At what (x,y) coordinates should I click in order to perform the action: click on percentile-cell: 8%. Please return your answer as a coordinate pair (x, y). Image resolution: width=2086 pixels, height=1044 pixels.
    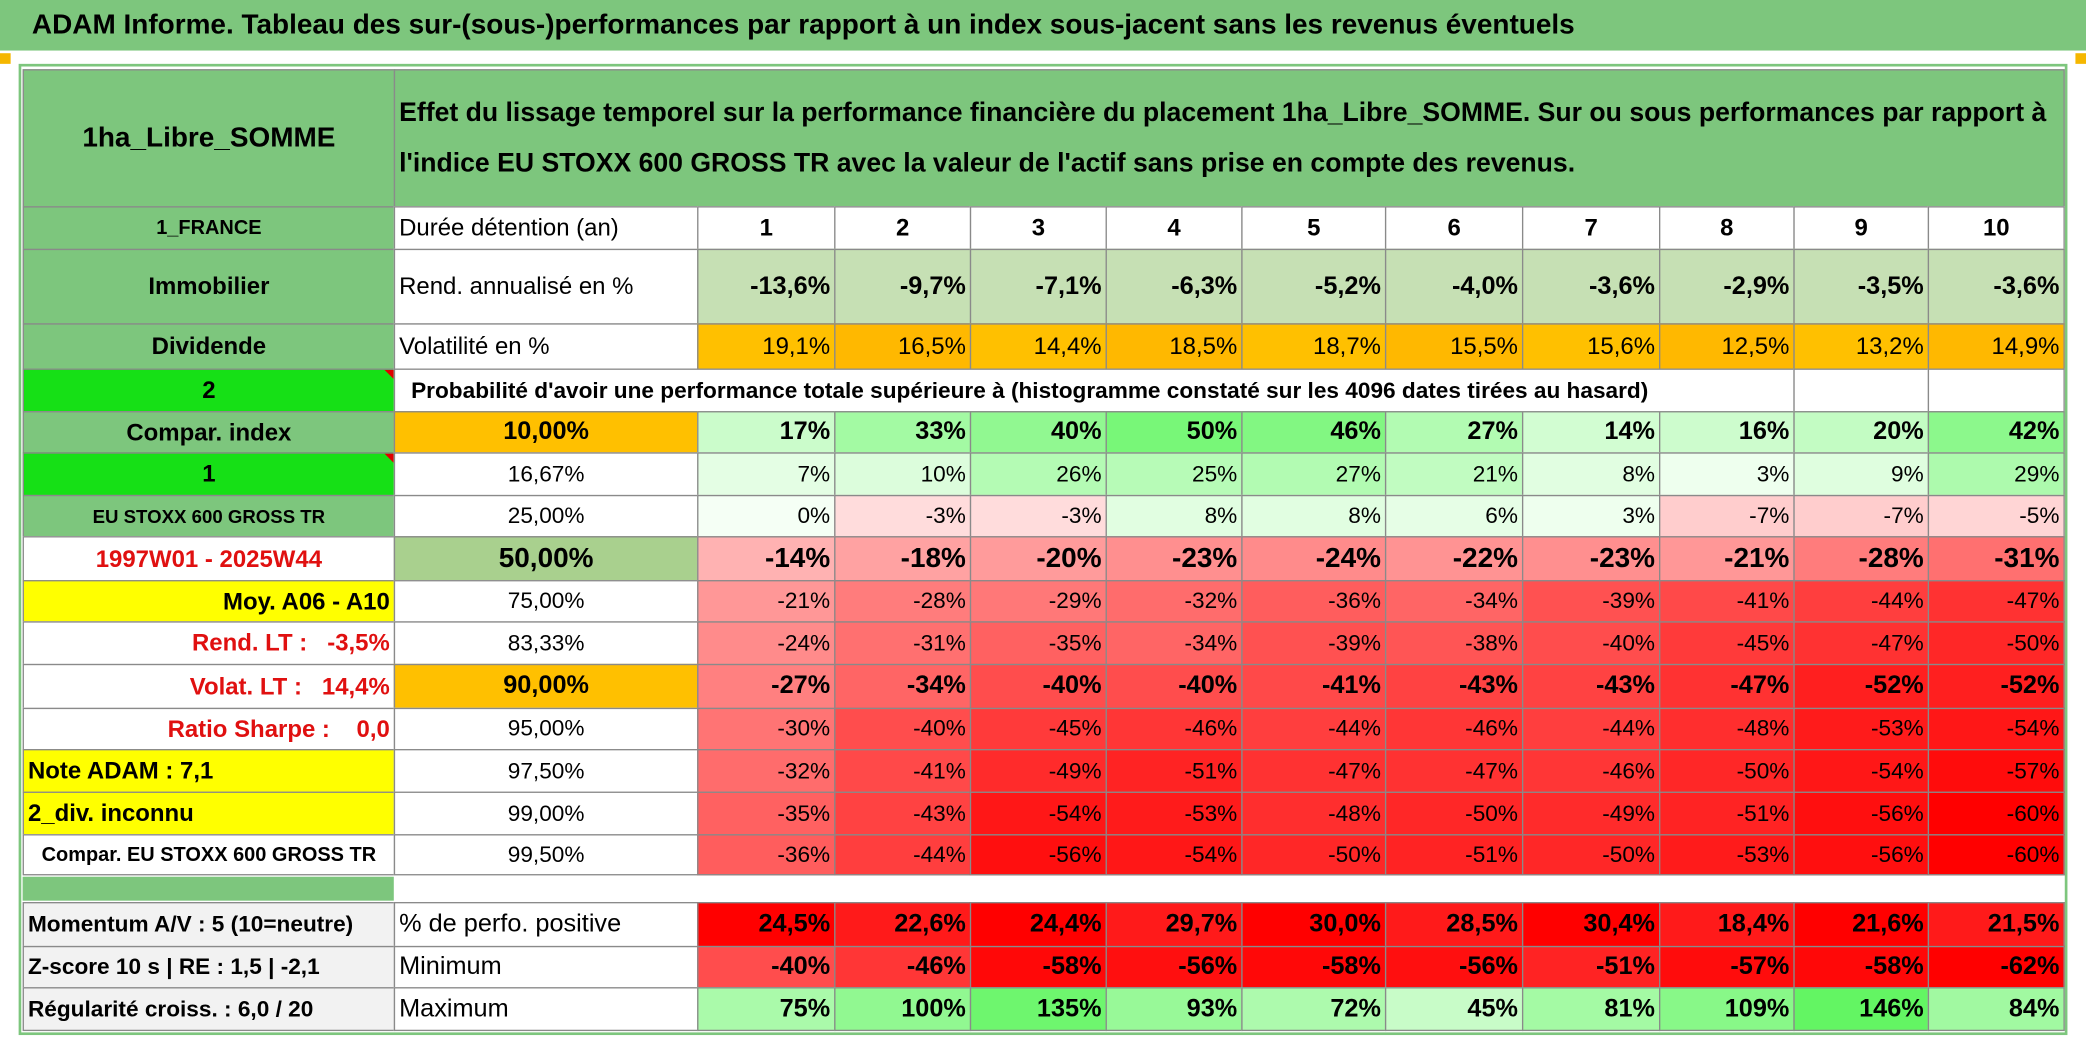
    Looking at the image, I should click on (1591, 474).